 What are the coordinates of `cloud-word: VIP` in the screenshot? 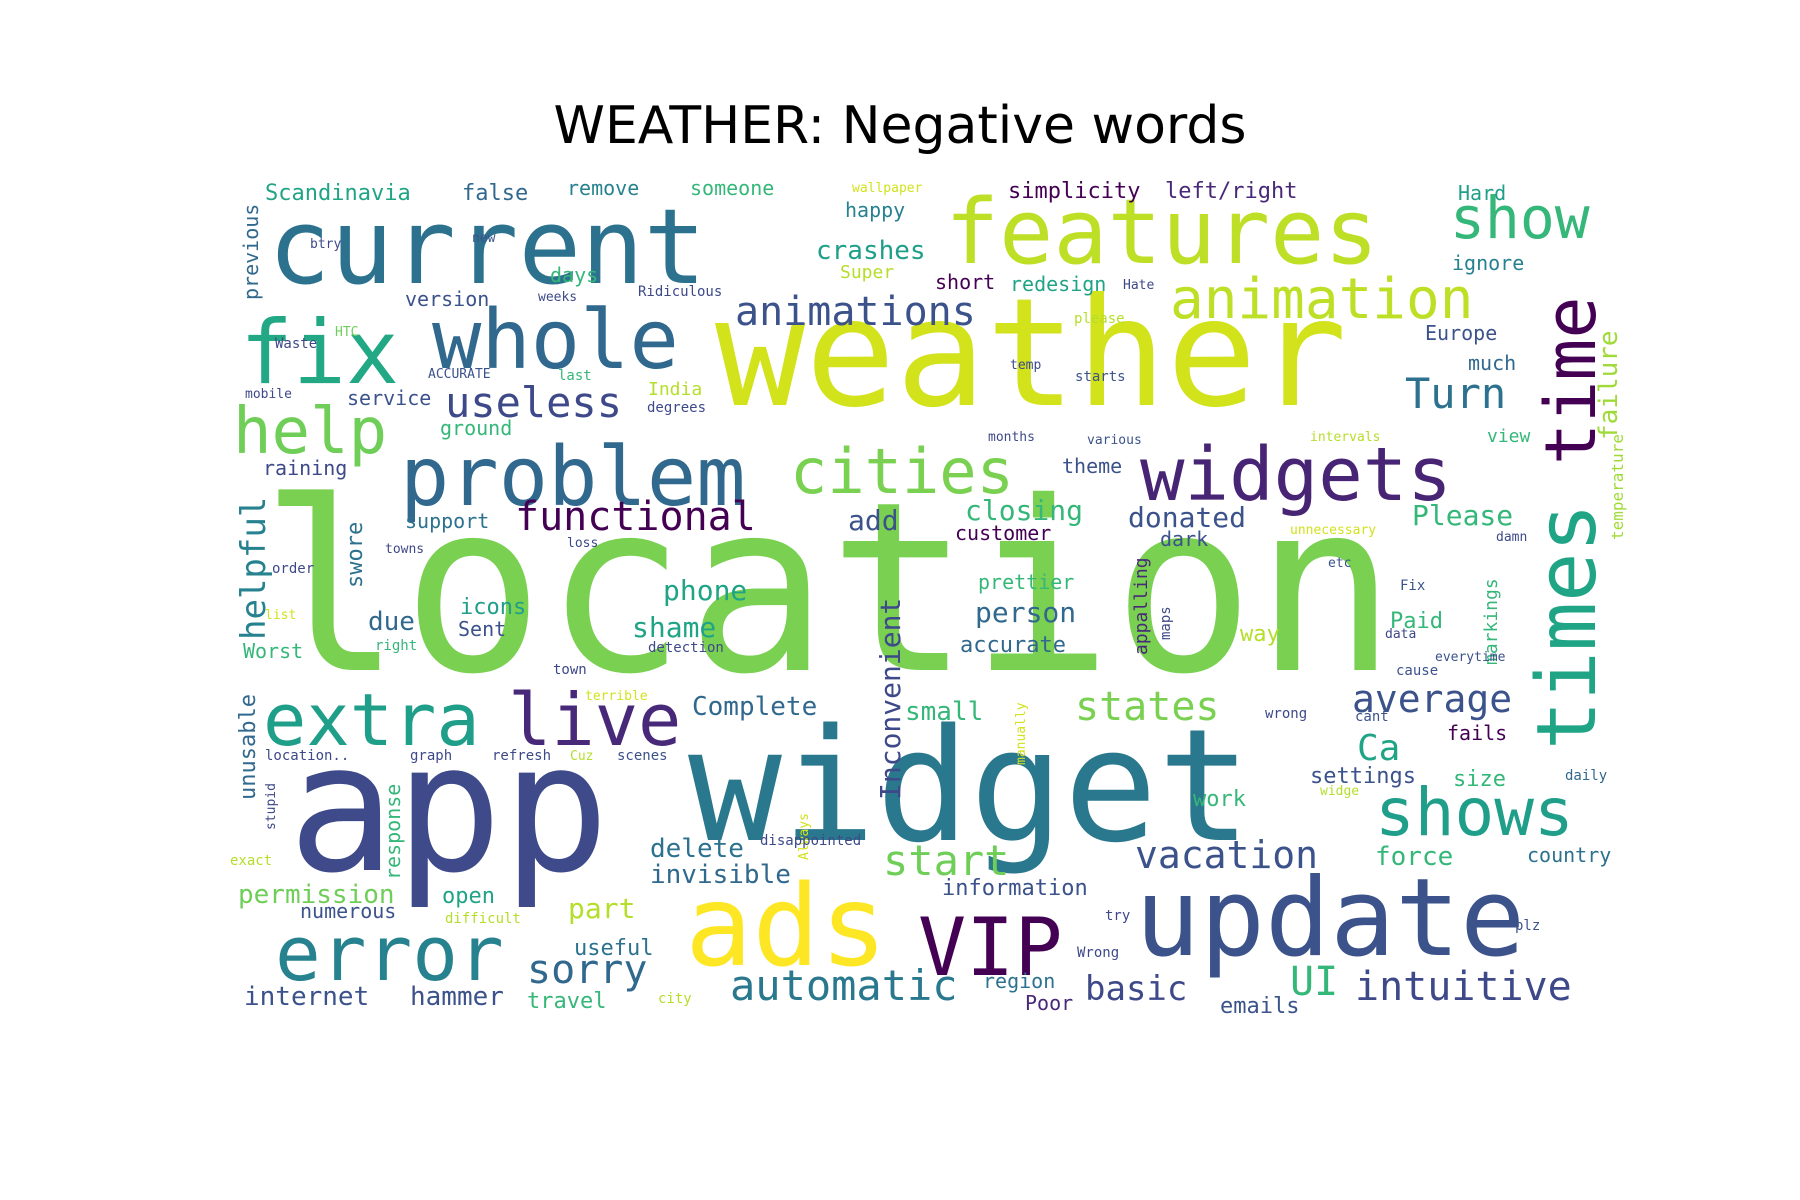 It's located at (990, 947).